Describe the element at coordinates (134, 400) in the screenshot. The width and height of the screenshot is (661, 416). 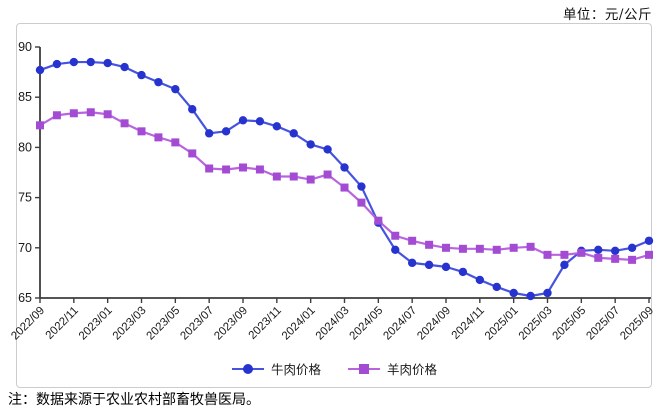
I see `source-note: 注：数据来源于农业农村部畜牧兽医局。` at that location.